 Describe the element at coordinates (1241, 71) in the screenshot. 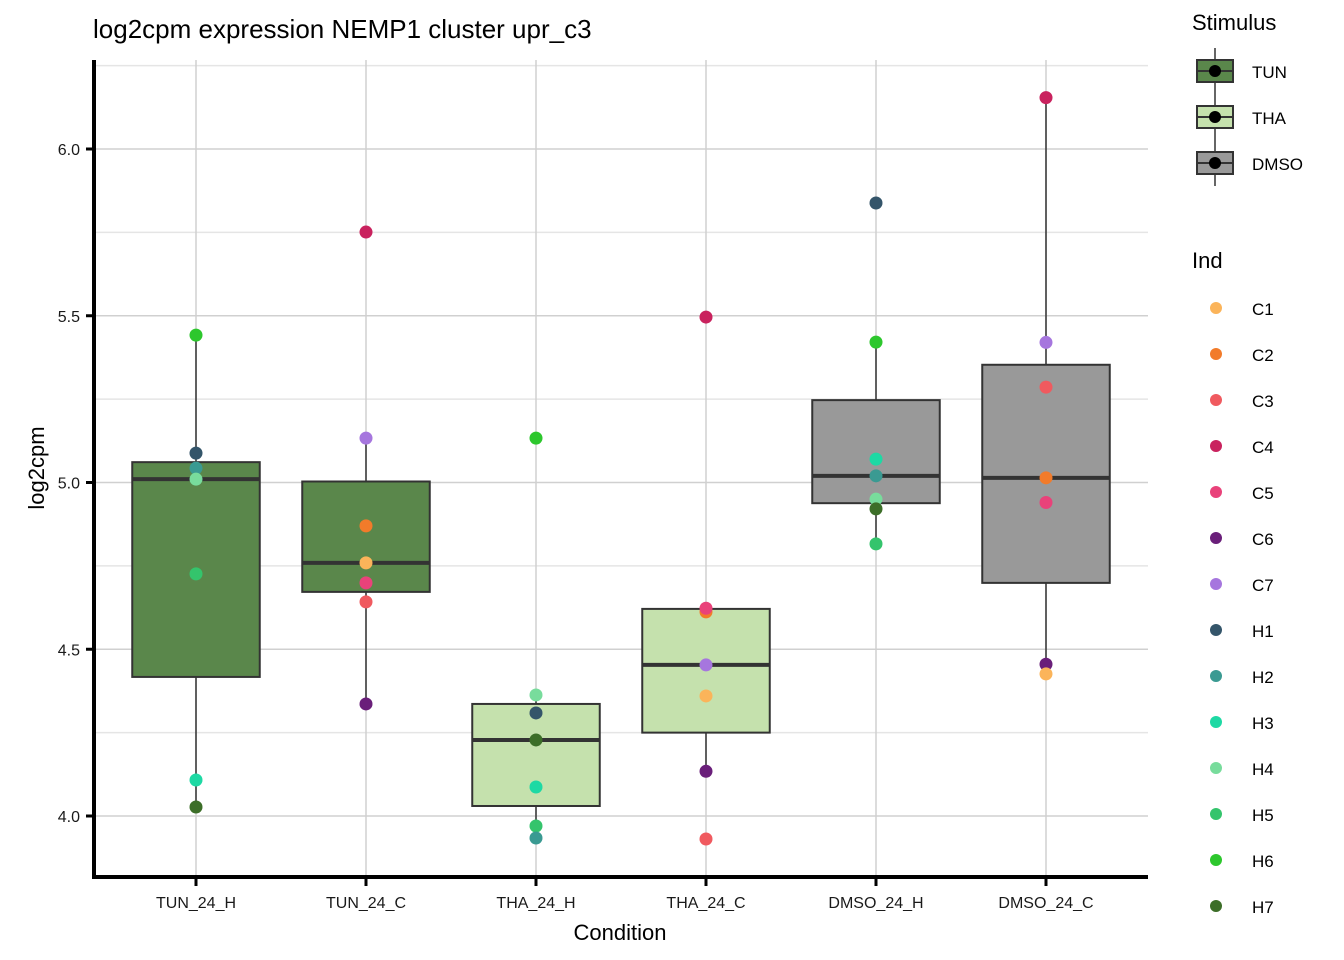

I see `legend-item-TUN: TUN` at that location.